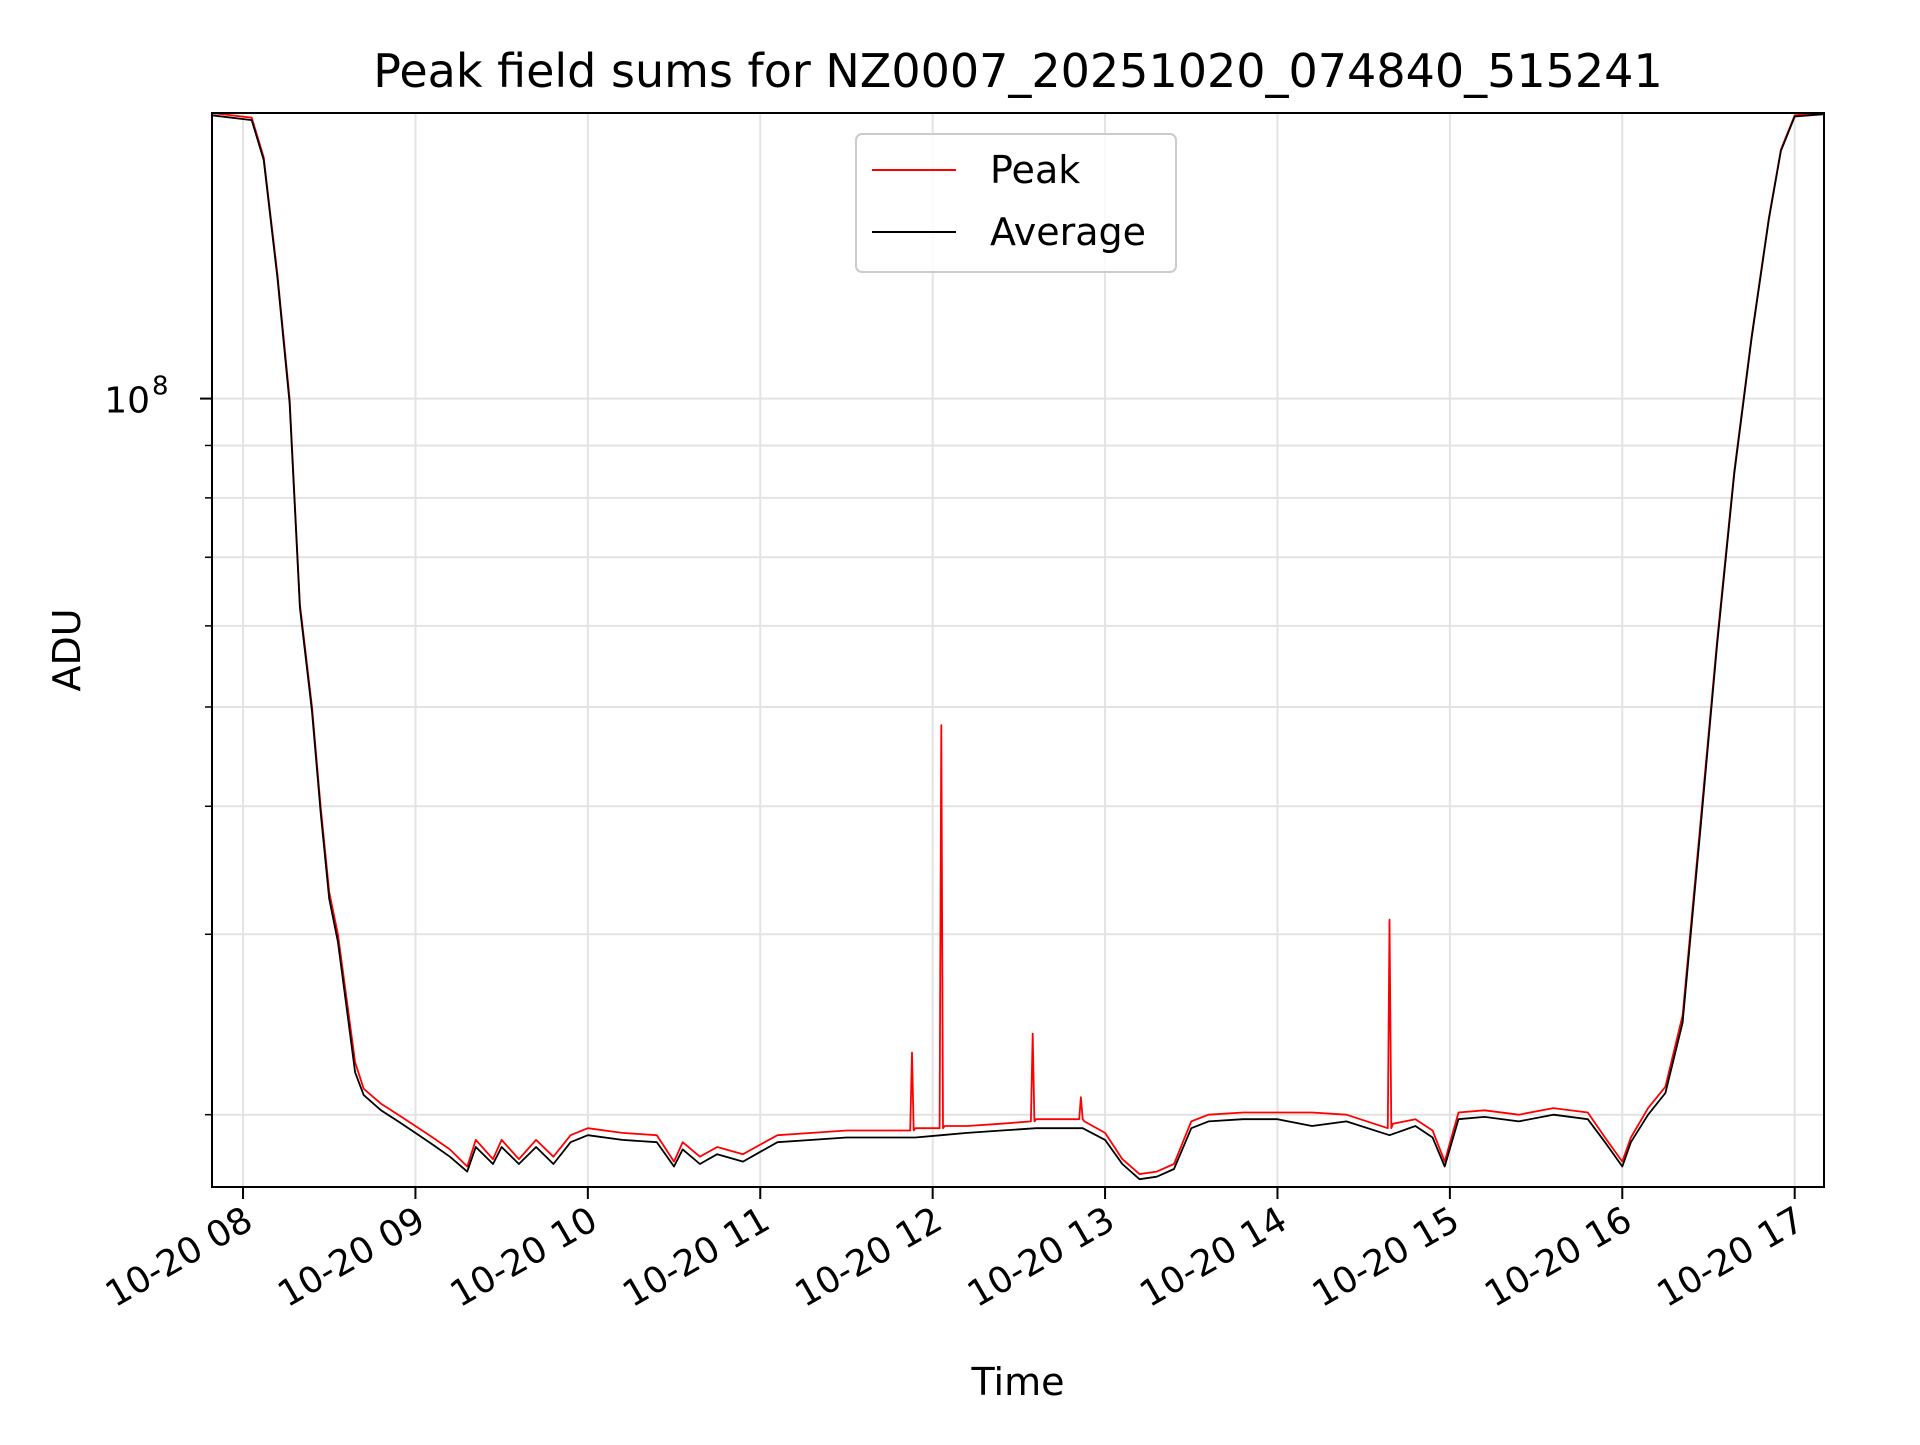 This screenshot has width=1920, height=1445. What do you see at coordinates (1035, 170) in the screenshot?
I see `legend-label-peak: Peak` at bounding box center [1035, 170].